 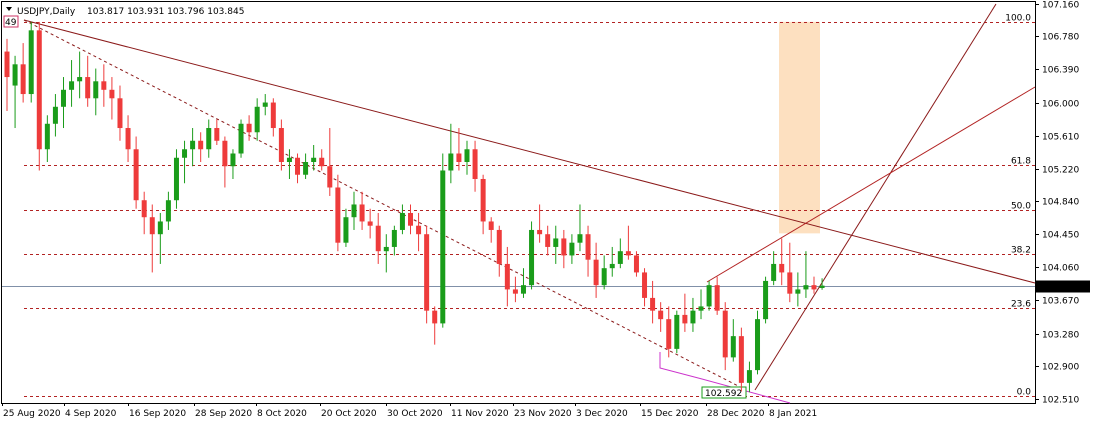 I want to click on triangle-down-icon, so click(x=9, y=9).